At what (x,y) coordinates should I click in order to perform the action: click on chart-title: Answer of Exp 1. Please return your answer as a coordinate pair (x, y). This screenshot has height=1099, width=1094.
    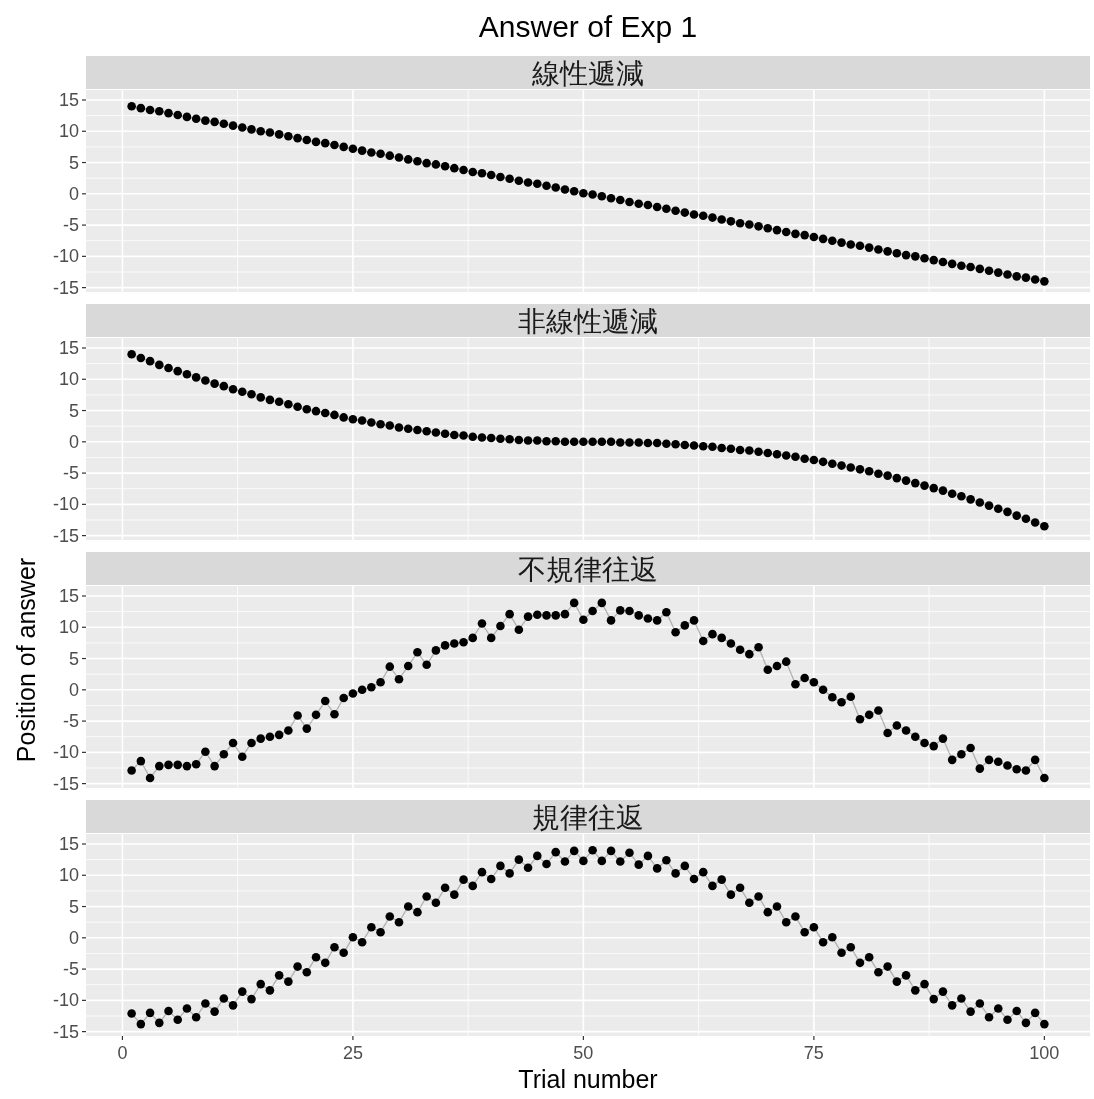
    Looking at the image, I should click on (588, 26).